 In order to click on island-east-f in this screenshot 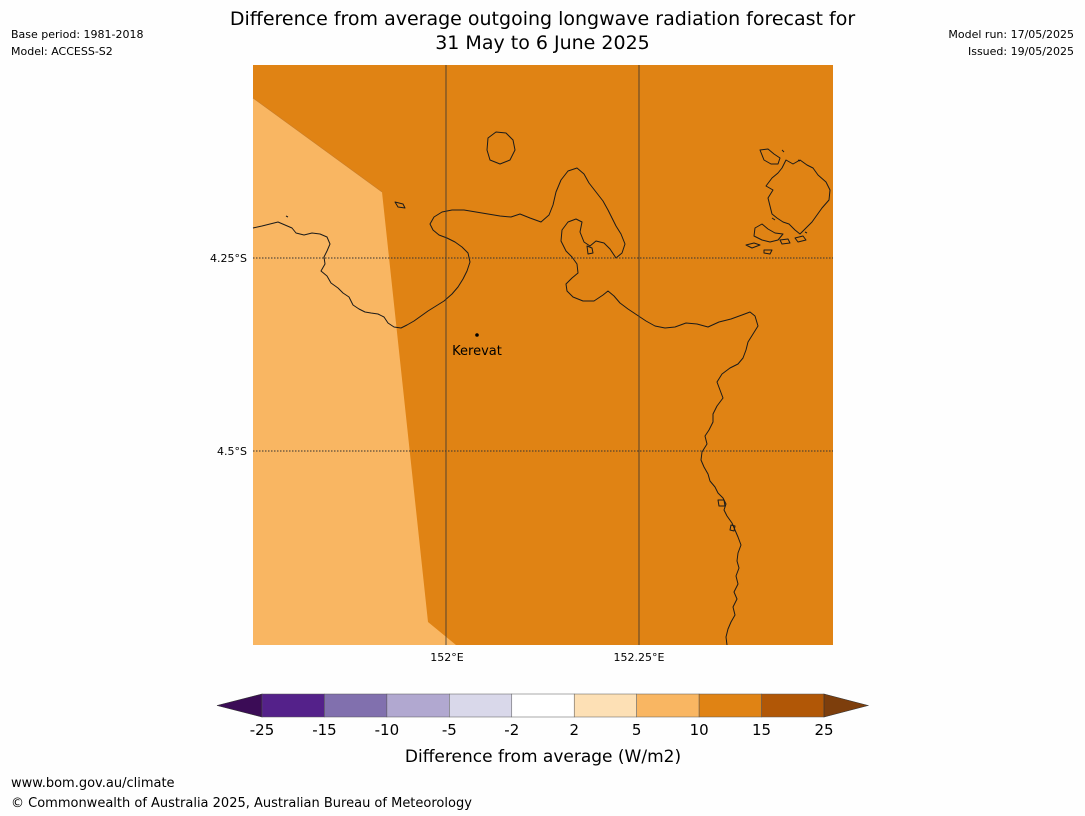, I will do `click(785, 241)`.